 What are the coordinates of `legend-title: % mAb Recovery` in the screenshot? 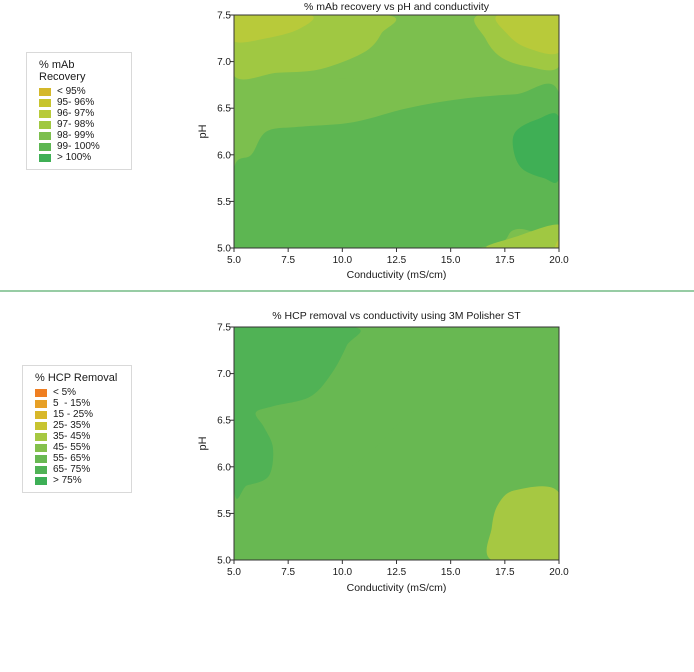 It's located at (62, 71).